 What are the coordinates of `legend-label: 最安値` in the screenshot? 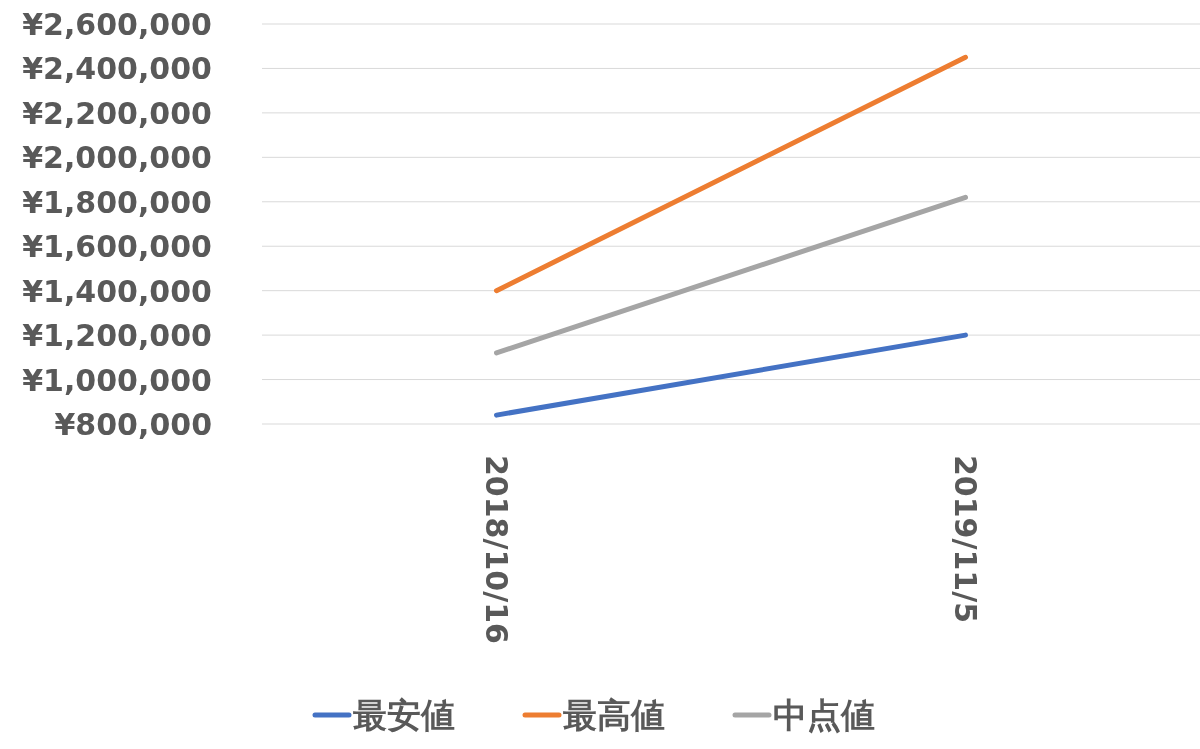 It's located at (404, 715).